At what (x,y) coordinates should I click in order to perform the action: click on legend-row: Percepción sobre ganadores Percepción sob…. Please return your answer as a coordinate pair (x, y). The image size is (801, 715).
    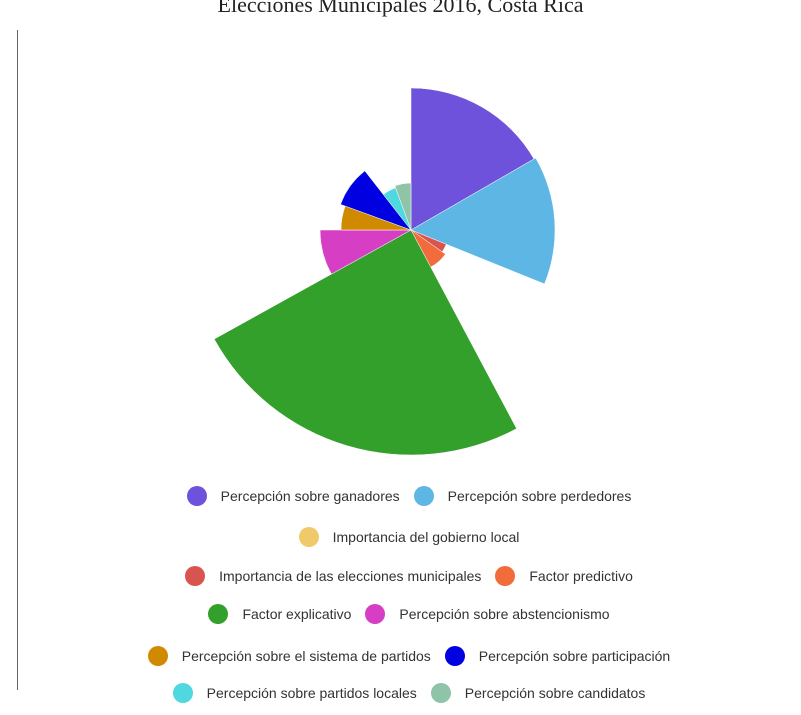
    Looking at the image, I should click on (409, 496).